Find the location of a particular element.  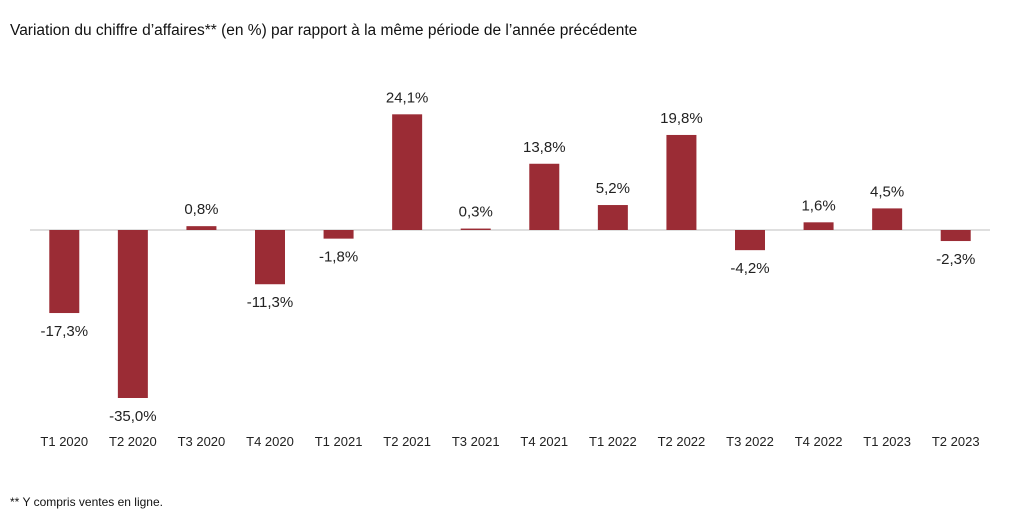

category-label-8: T1 2022 is located at coordinates (613, 441).